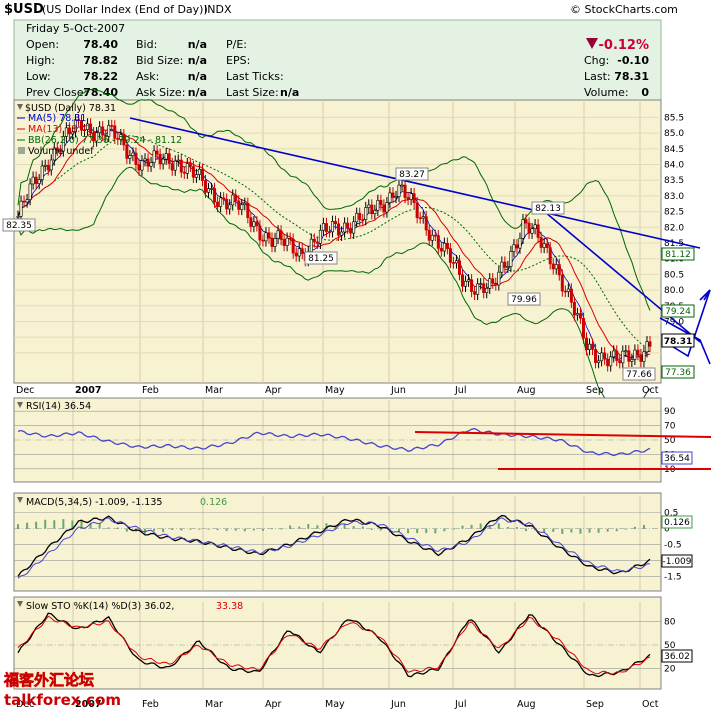 The image size is (711, 712). What do you see at coordinates (670, 427) in the screenshot?
I see `osc-tick-label: 70` at bounding box center [670, 427].